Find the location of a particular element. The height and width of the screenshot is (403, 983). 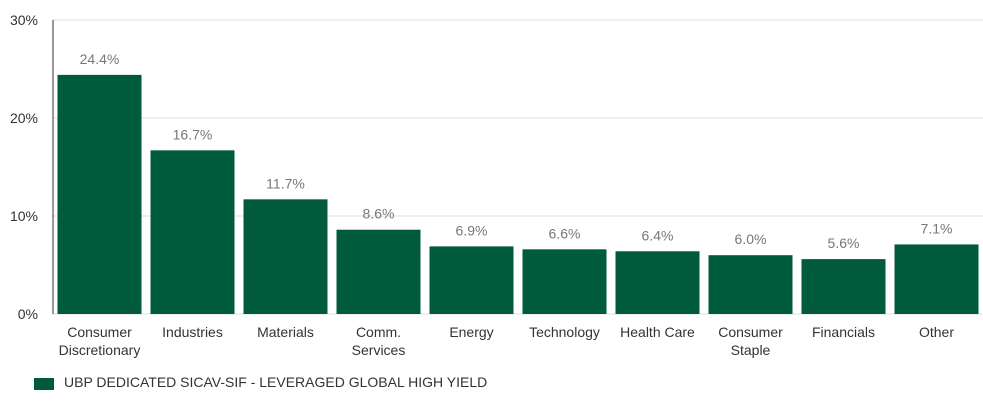

x-tick-label-line: Industries is located at coordinates (192, 332).